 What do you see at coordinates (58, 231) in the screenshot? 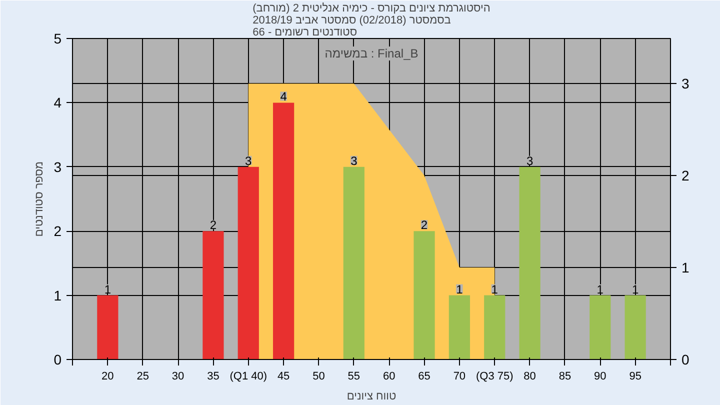
I see `y-tick-label: 2` at bounding box center [58, 231].